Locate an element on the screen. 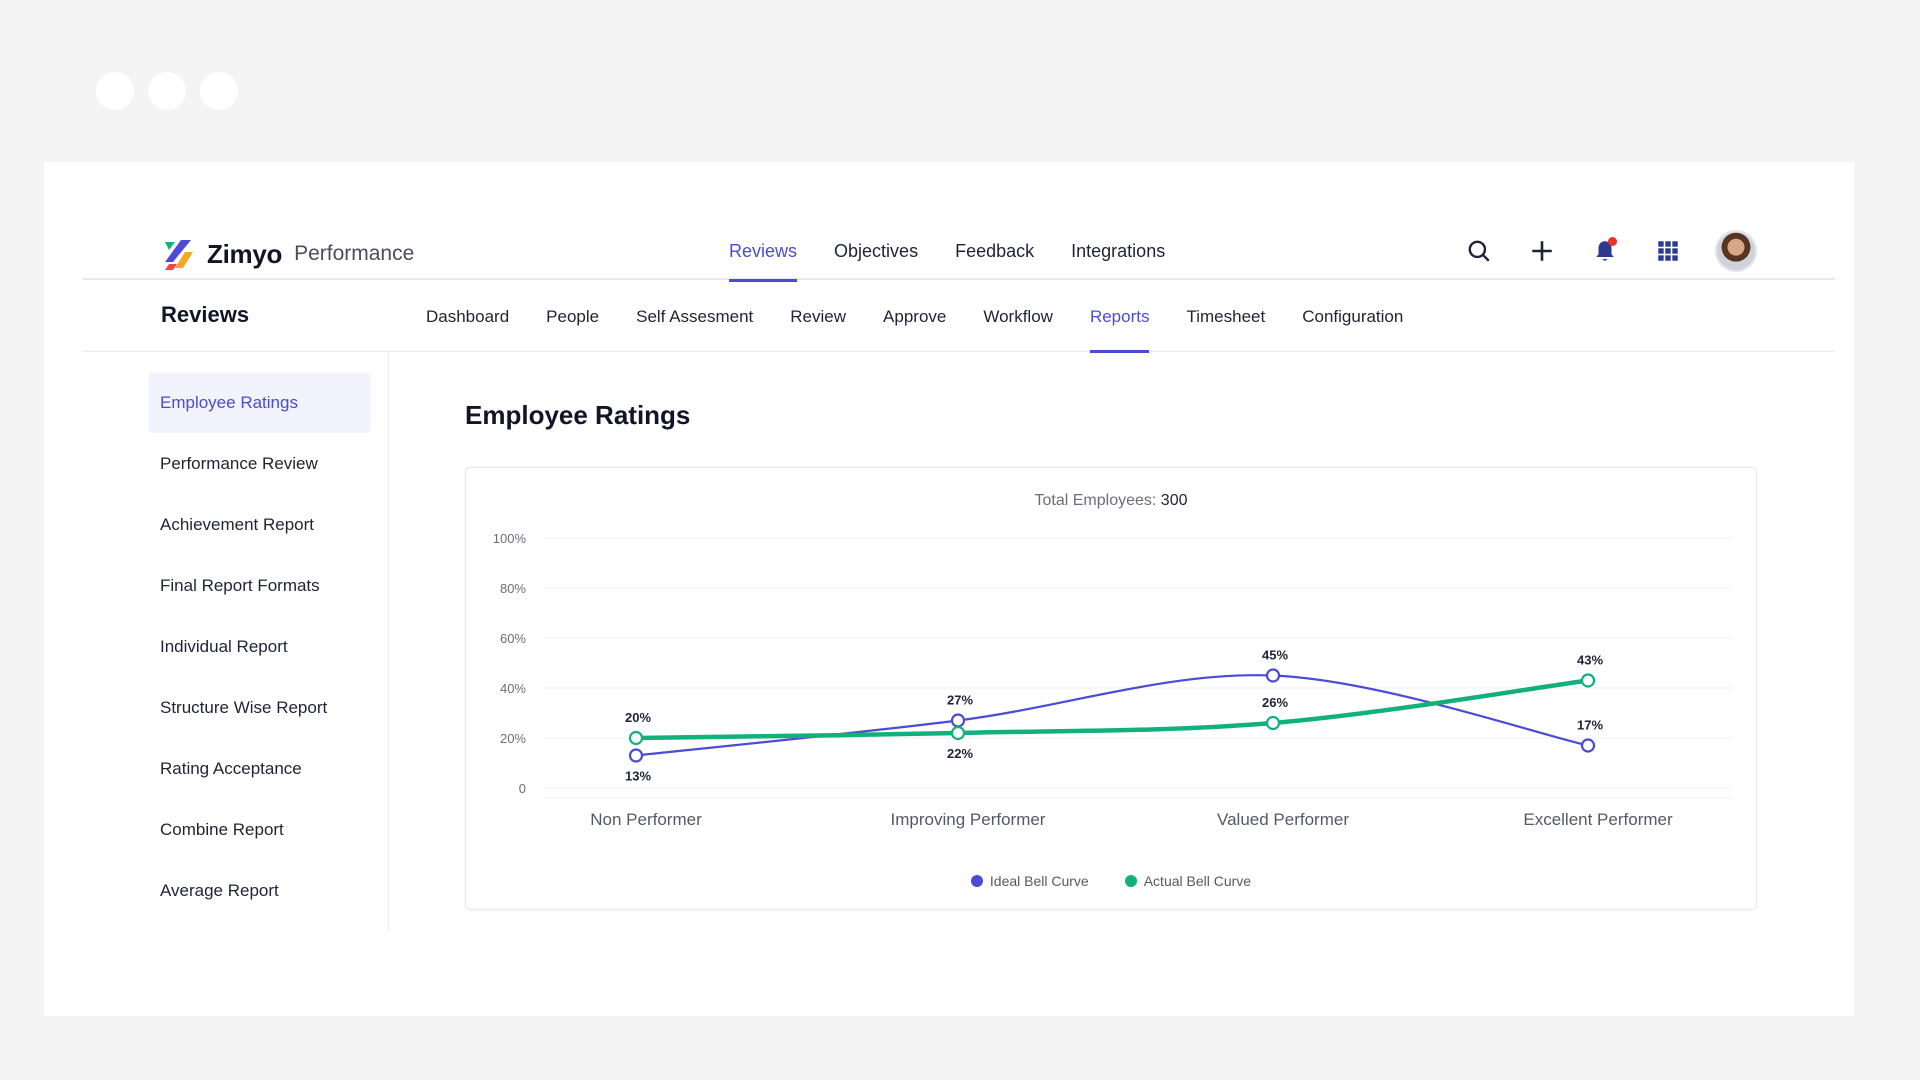 This screenshot has width=1920, height=1080. sub-tab-configuration: Configuration is located at coordinates (1353, 316).